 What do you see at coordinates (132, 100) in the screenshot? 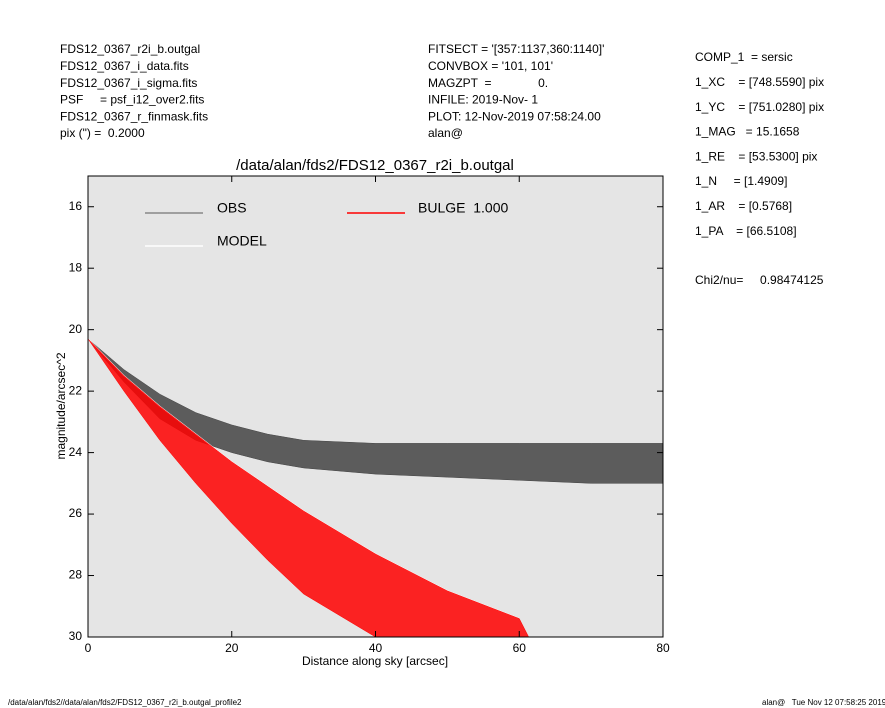
I see `header-left-line: PSF = psf_i12_over2.fits` at bounding box center [132, 100].